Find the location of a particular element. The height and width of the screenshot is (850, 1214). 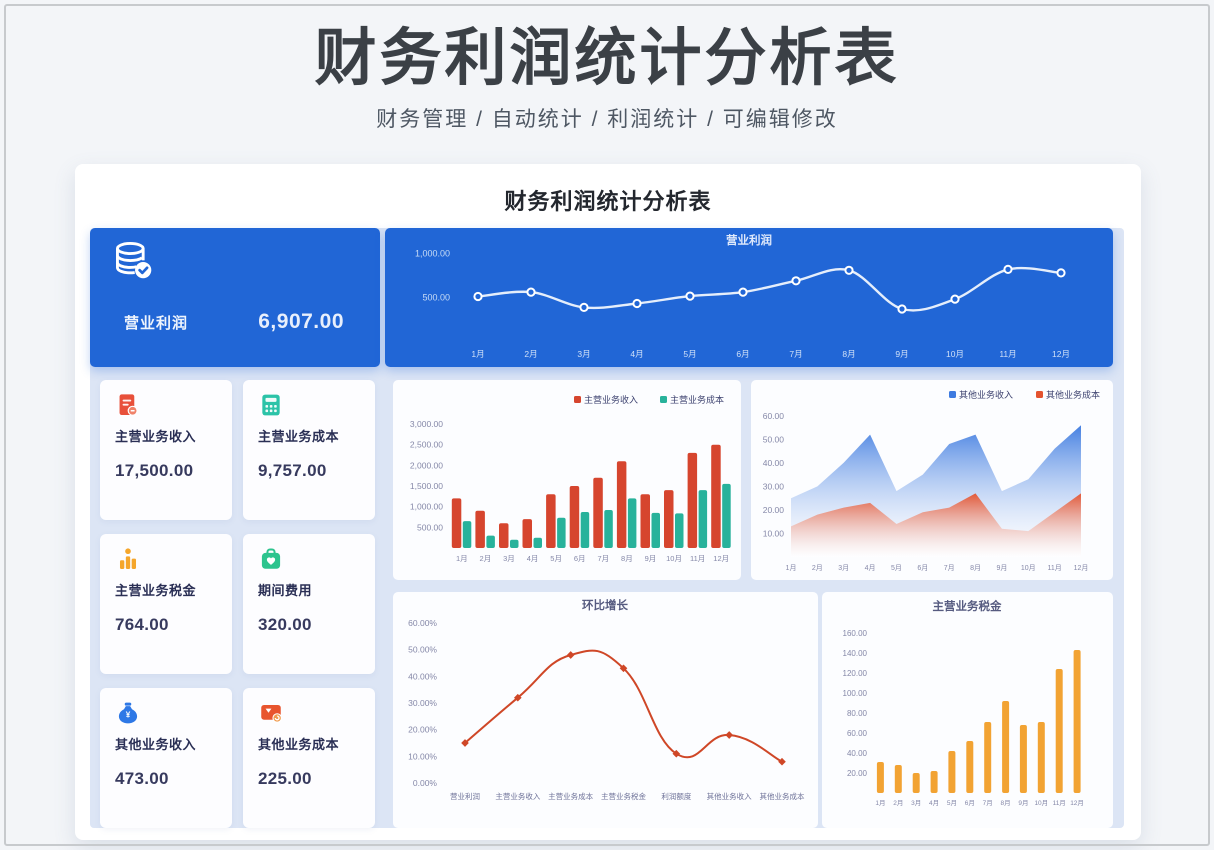

svg-text: 其他业务收入 is located at coordinates (986, 394).